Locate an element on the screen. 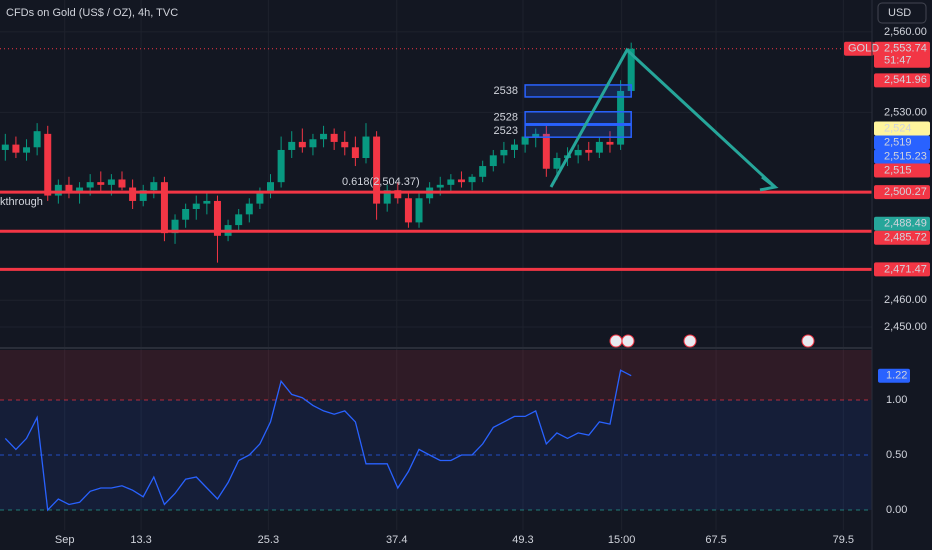  y-tick-label: 2,530.00 is located at coordinates (905, 112).